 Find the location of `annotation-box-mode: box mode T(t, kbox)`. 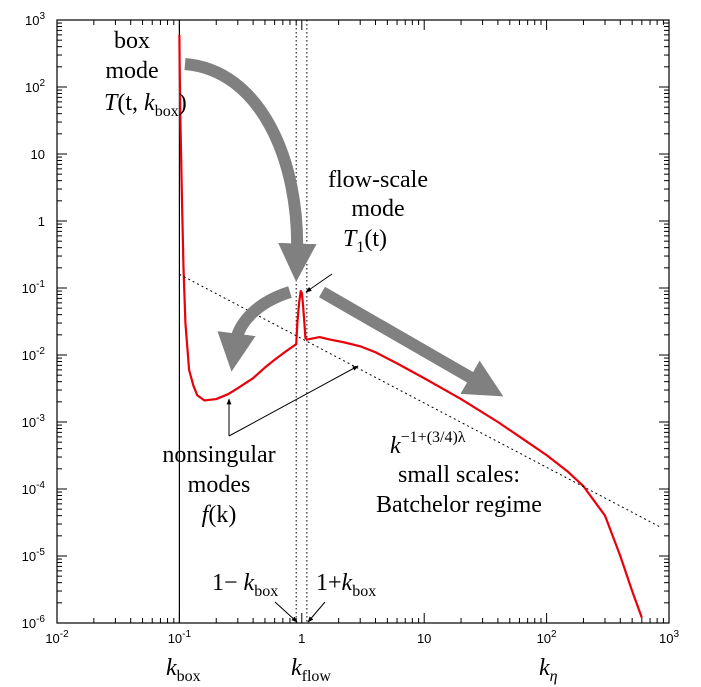

annotation-box-mode: box mode T(t, kbox) is located at coordinates (145, 74).